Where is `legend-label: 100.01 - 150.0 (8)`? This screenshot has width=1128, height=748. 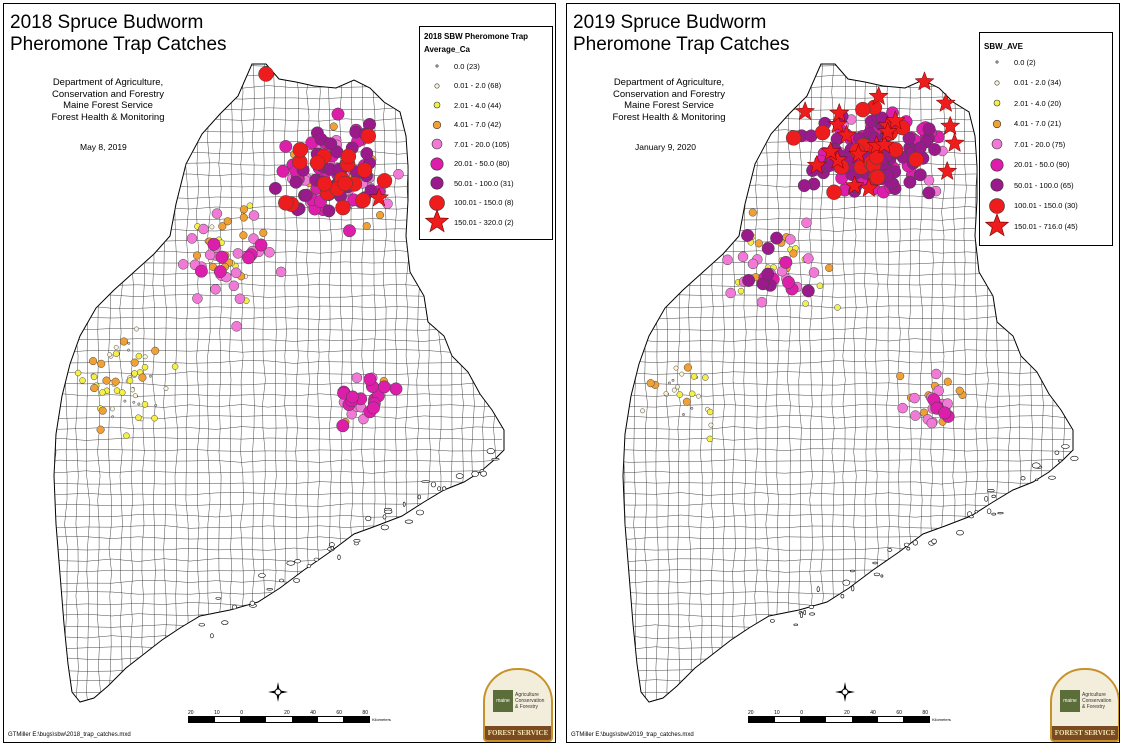
legend-label: 100.01 - 150.0 (8) is located at coordinates (484, 202).